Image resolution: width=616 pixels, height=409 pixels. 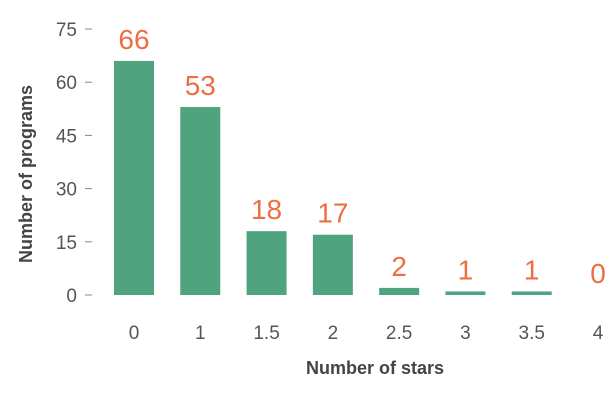 What do you see at coordinates (66, 243) in the screenshot?
I see `y-tick-label: 15` at bounding box center [66, 243].